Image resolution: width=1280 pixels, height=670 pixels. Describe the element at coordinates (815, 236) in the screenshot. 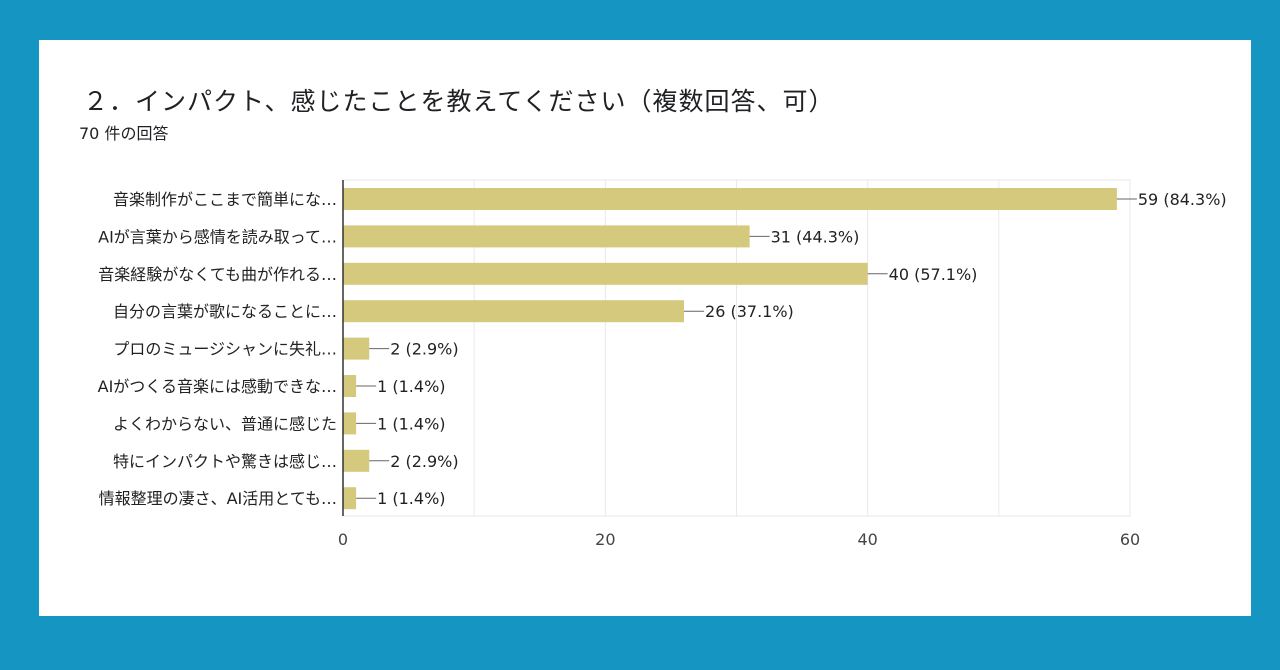

I see `data-label: 31 (44.3%)` at that location.